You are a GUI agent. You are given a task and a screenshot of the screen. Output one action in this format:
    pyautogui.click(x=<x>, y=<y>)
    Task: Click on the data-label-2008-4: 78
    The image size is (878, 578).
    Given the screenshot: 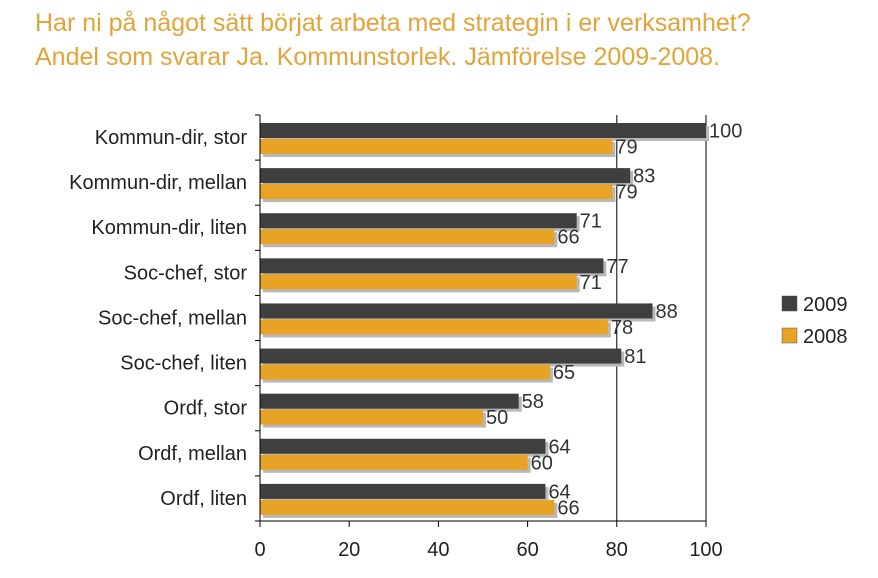 What is the action you would take?
    pyautogui.click(x=622, y=328)
    